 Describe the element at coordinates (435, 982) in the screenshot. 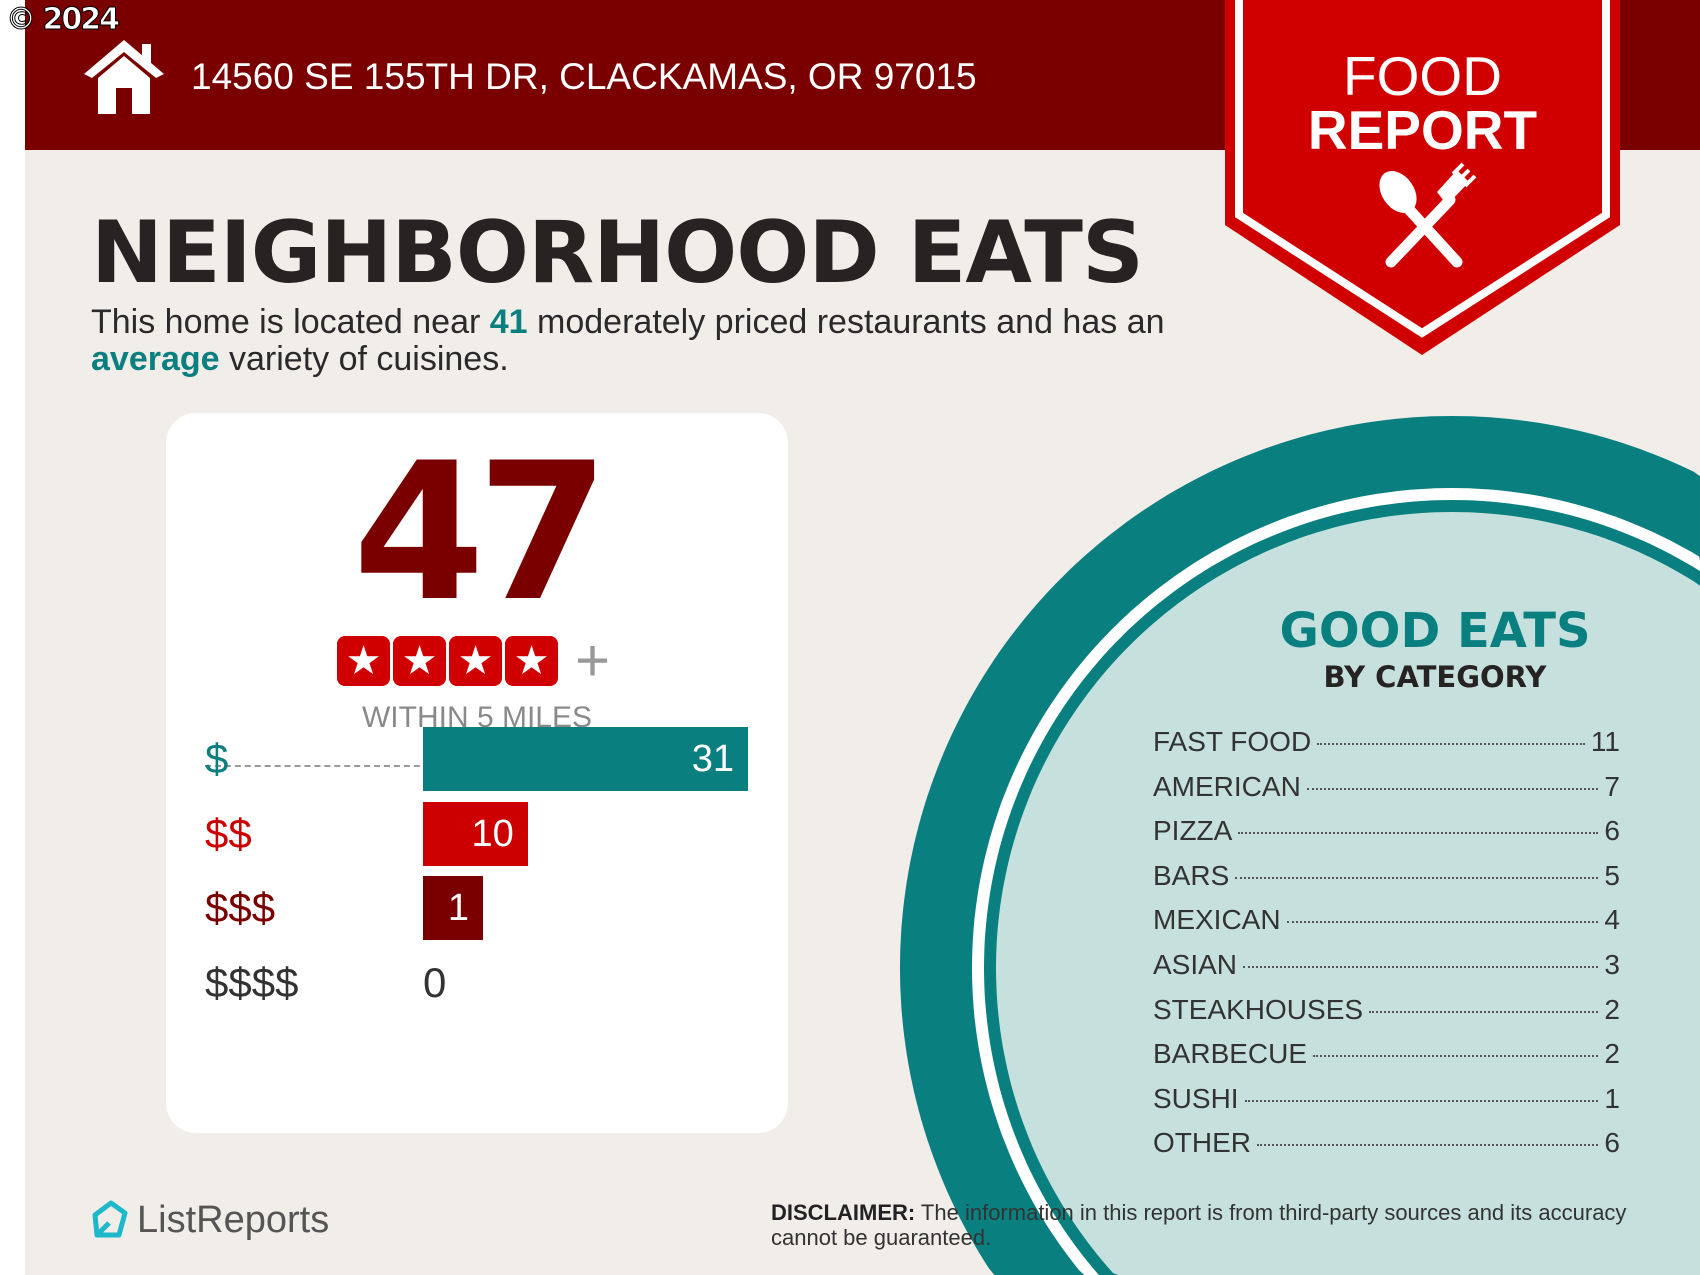

I see `price-value: 0` at that location.